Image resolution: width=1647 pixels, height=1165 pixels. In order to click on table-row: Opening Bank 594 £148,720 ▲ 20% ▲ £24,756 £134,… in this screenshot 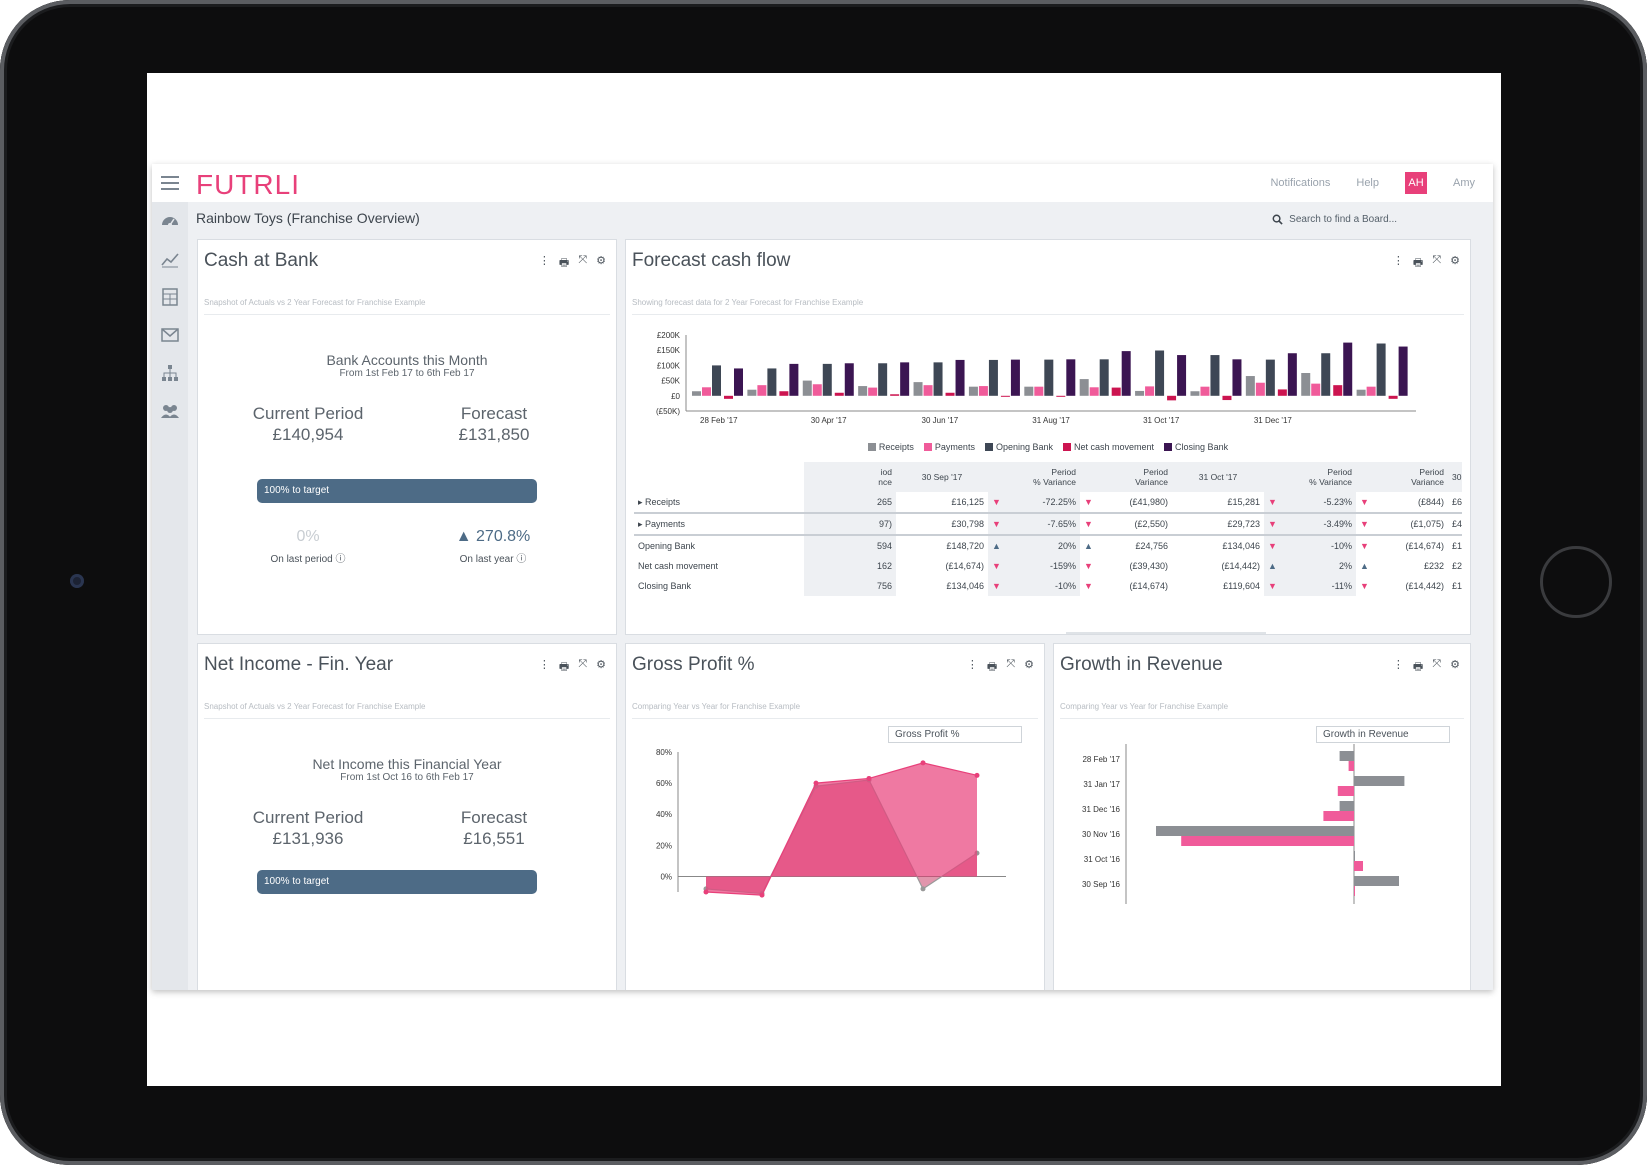, I will do `click(1048, 545)`.